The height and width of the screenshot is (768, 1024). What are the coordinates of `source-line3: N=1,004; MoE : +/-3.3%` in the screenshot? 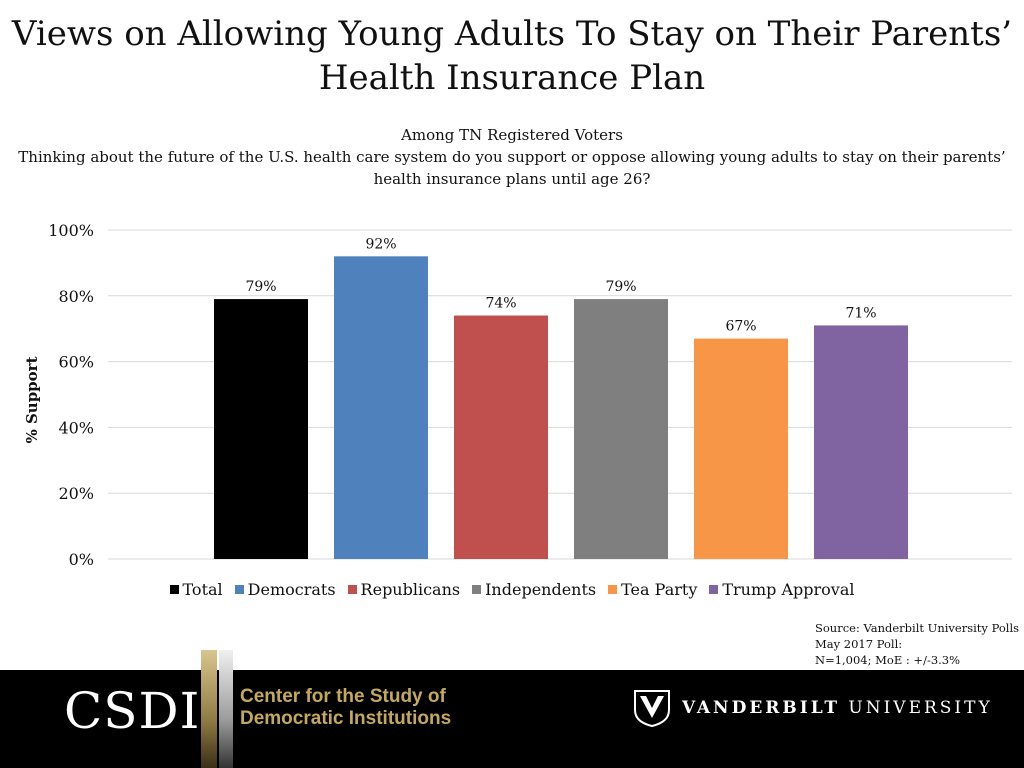 It's located at (888, 660).